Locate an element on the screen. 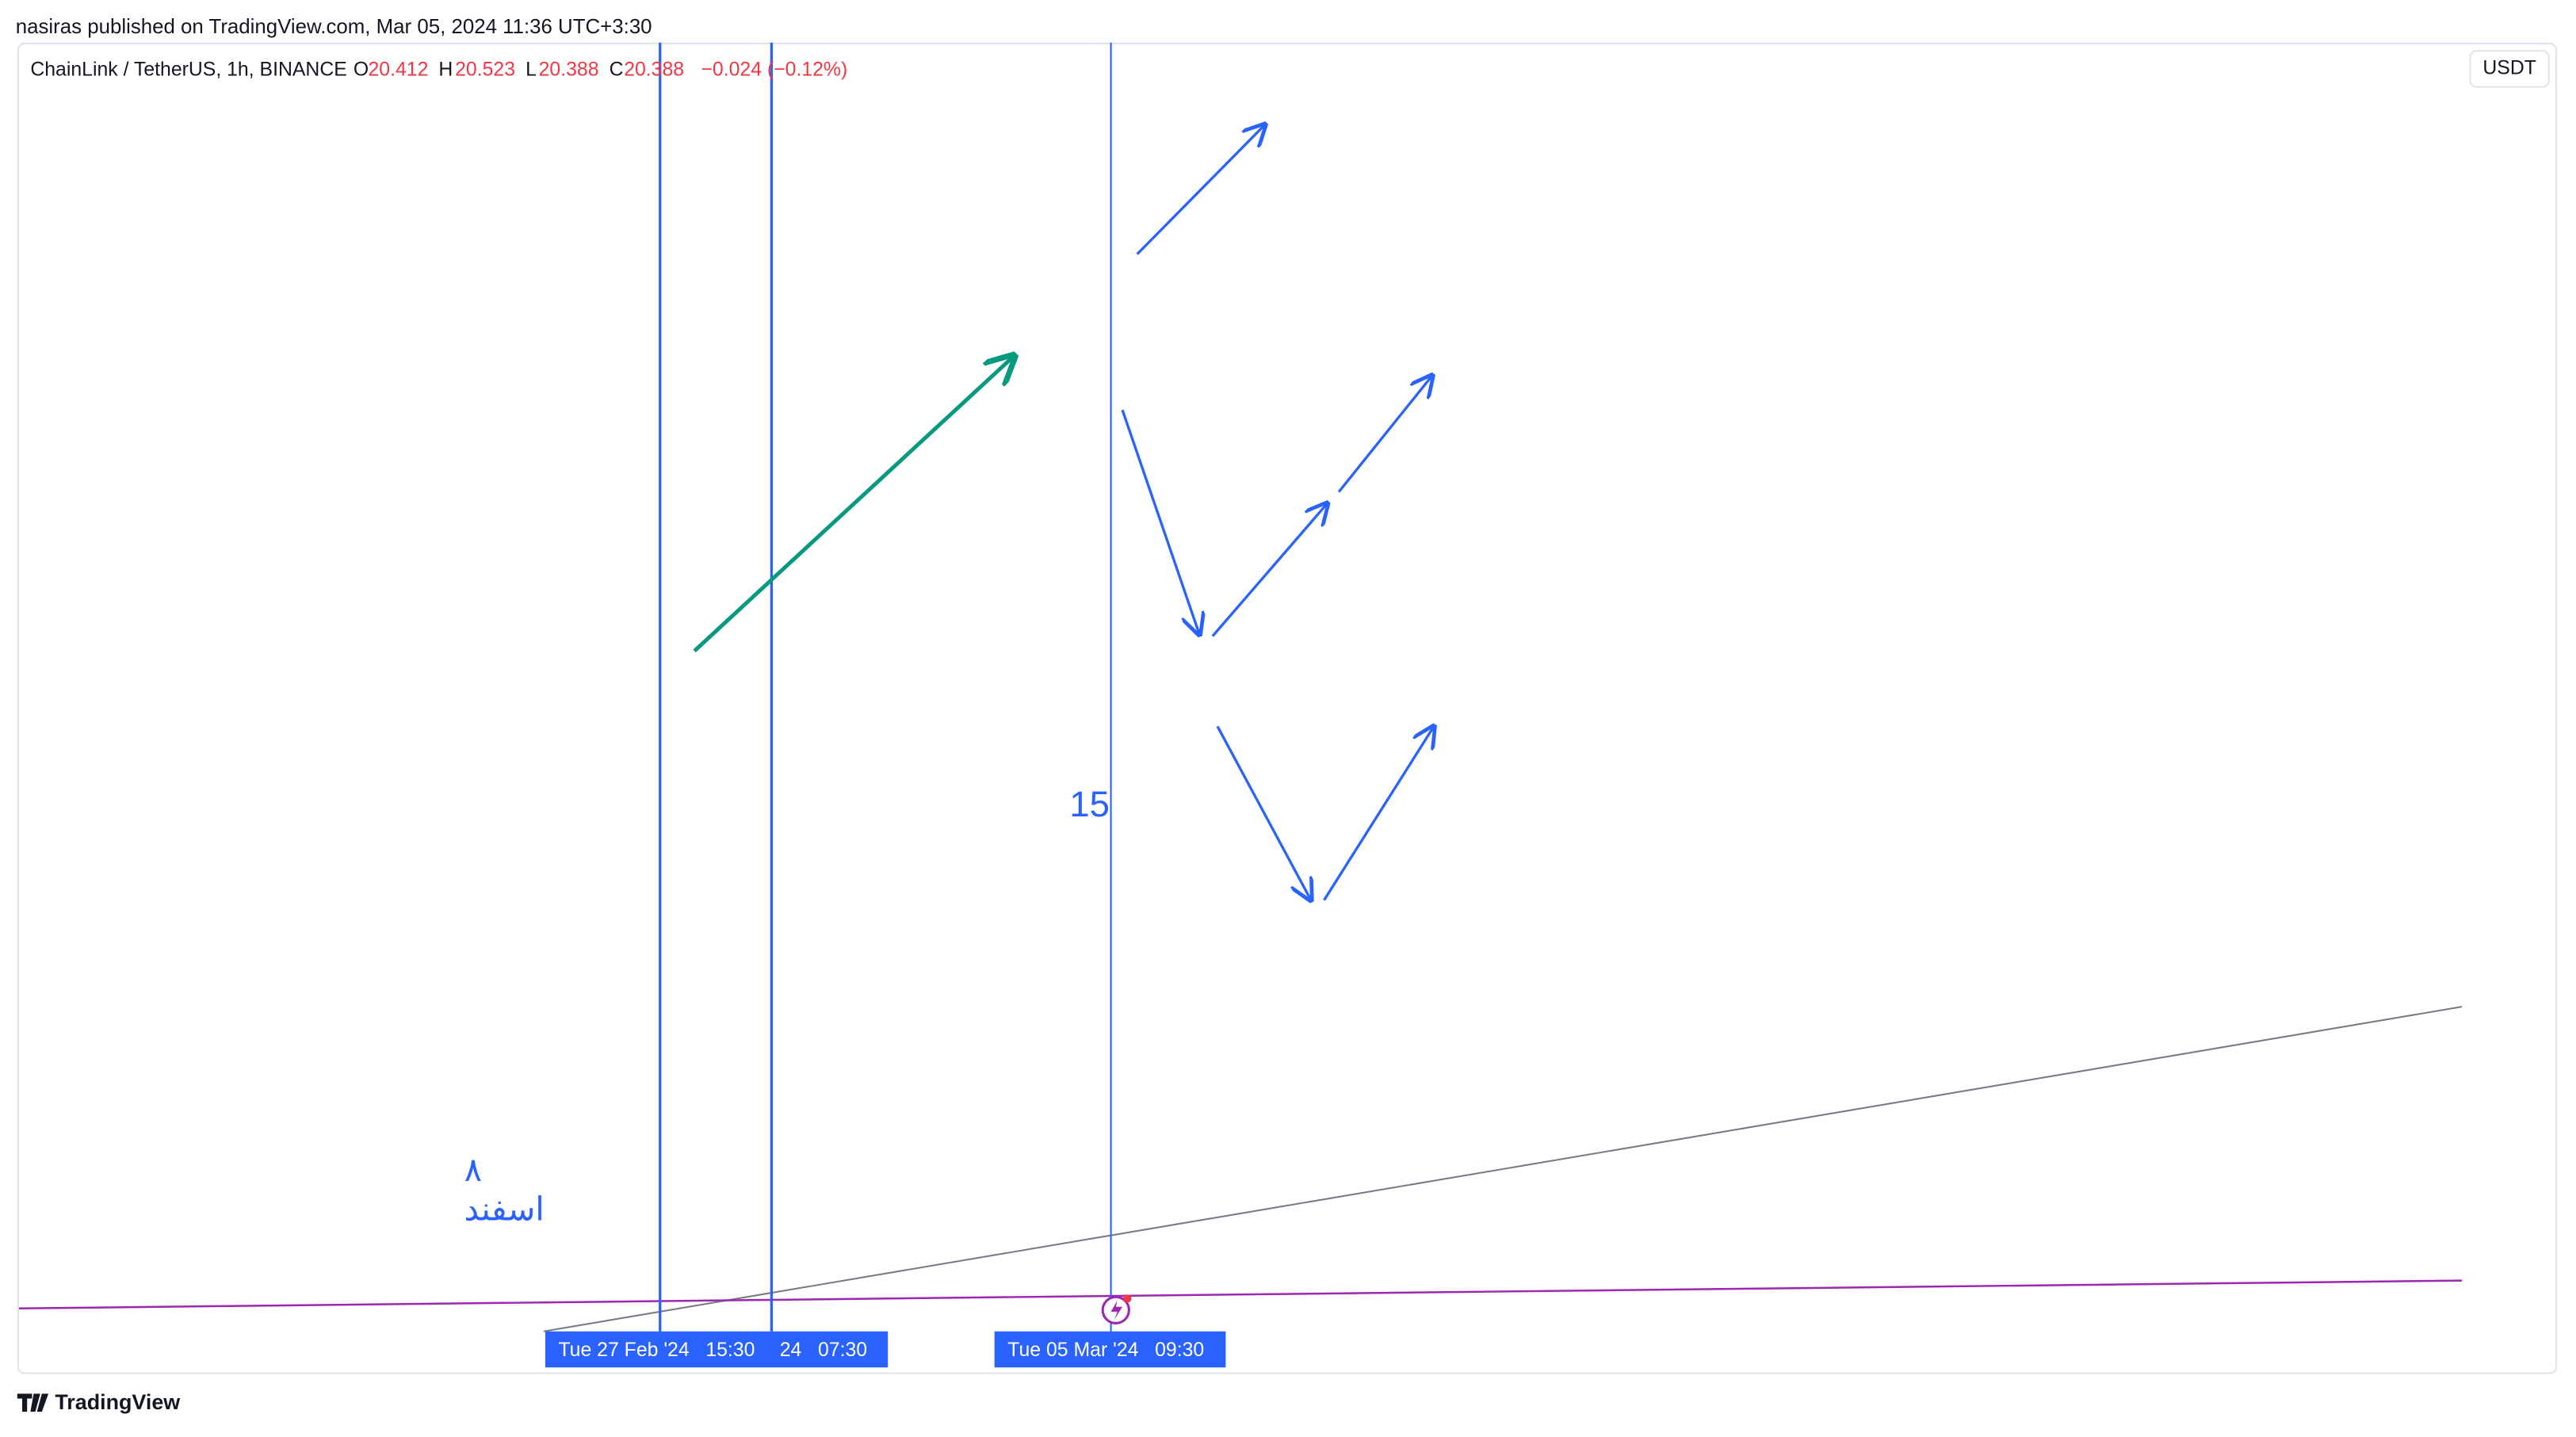 Image resolution: width=2576 pixels, height=1437 pixels. annotation: اسفند is located at coordinates (505, 1209).